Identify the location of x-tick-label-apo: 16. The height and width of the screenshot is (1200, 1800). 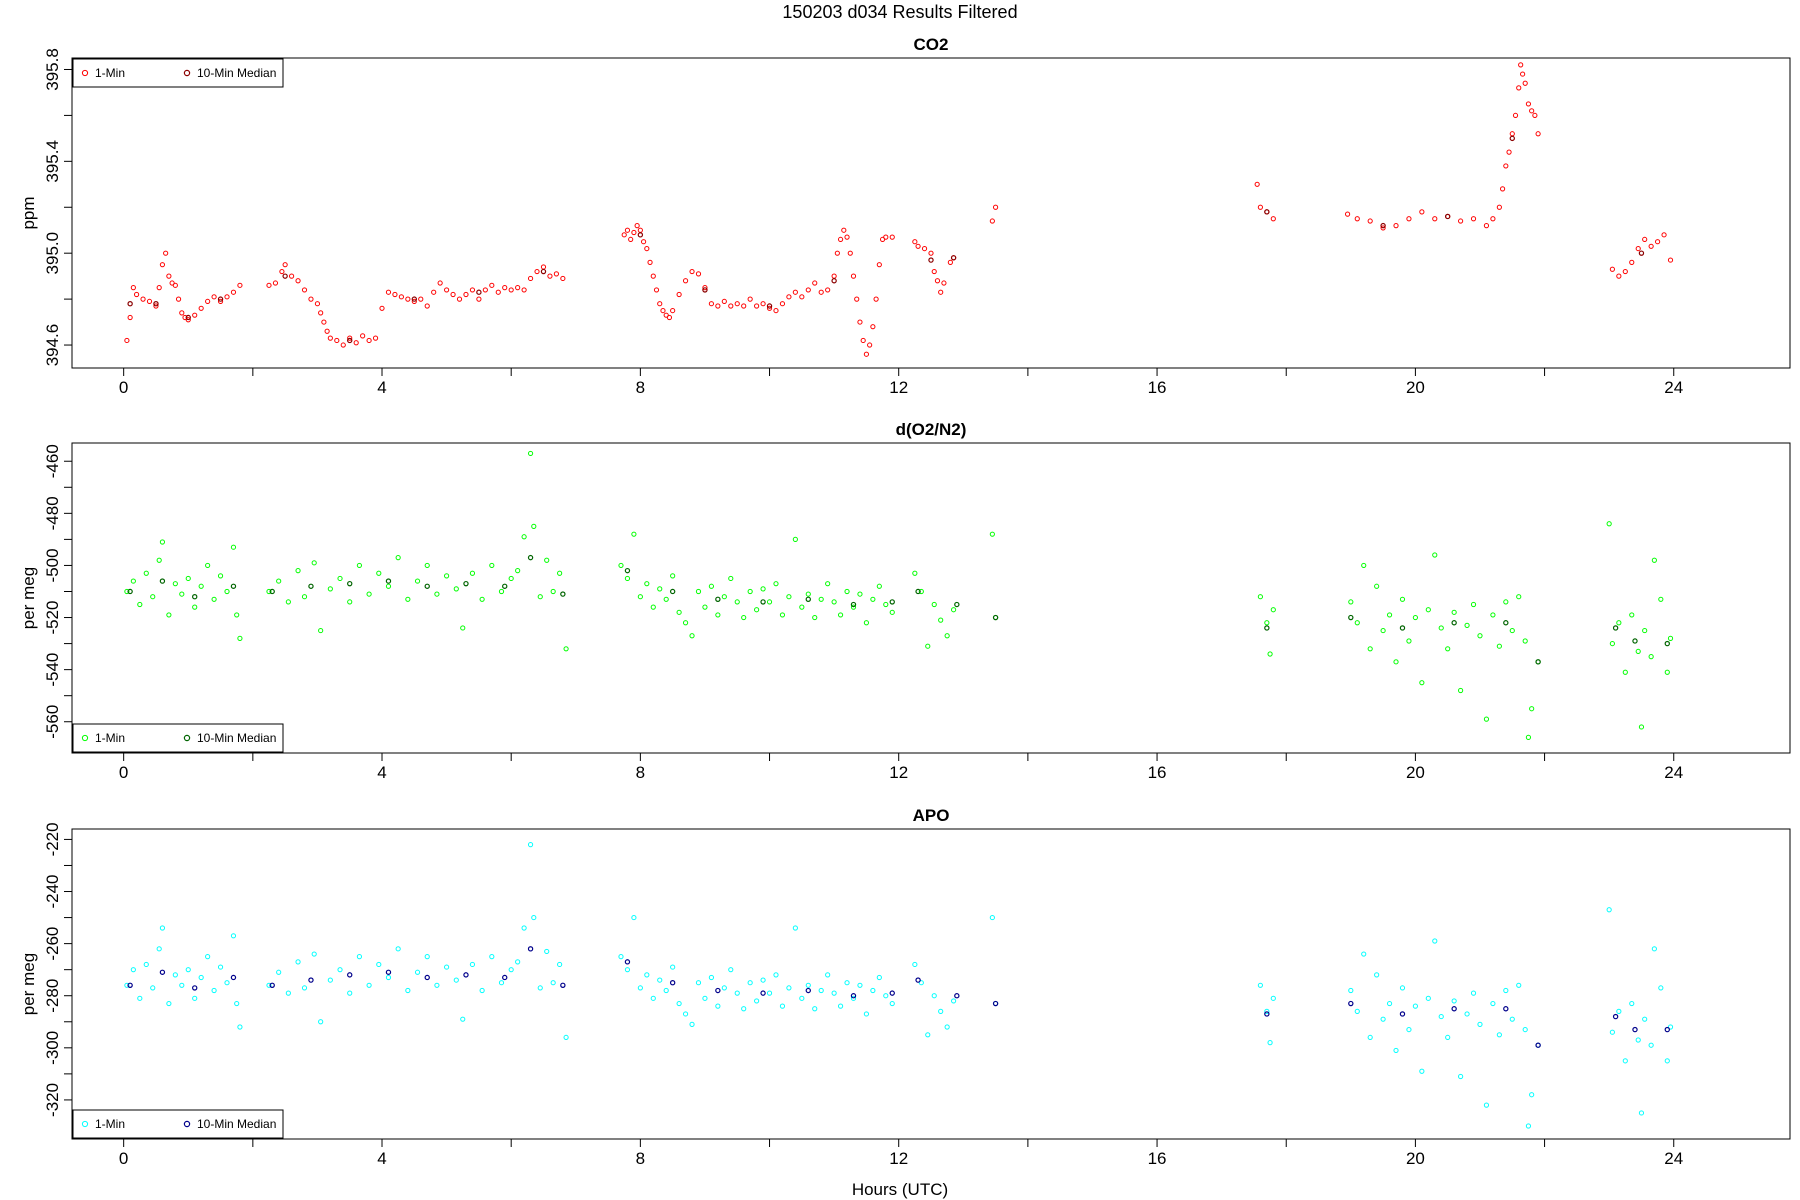
(1157, 1158).